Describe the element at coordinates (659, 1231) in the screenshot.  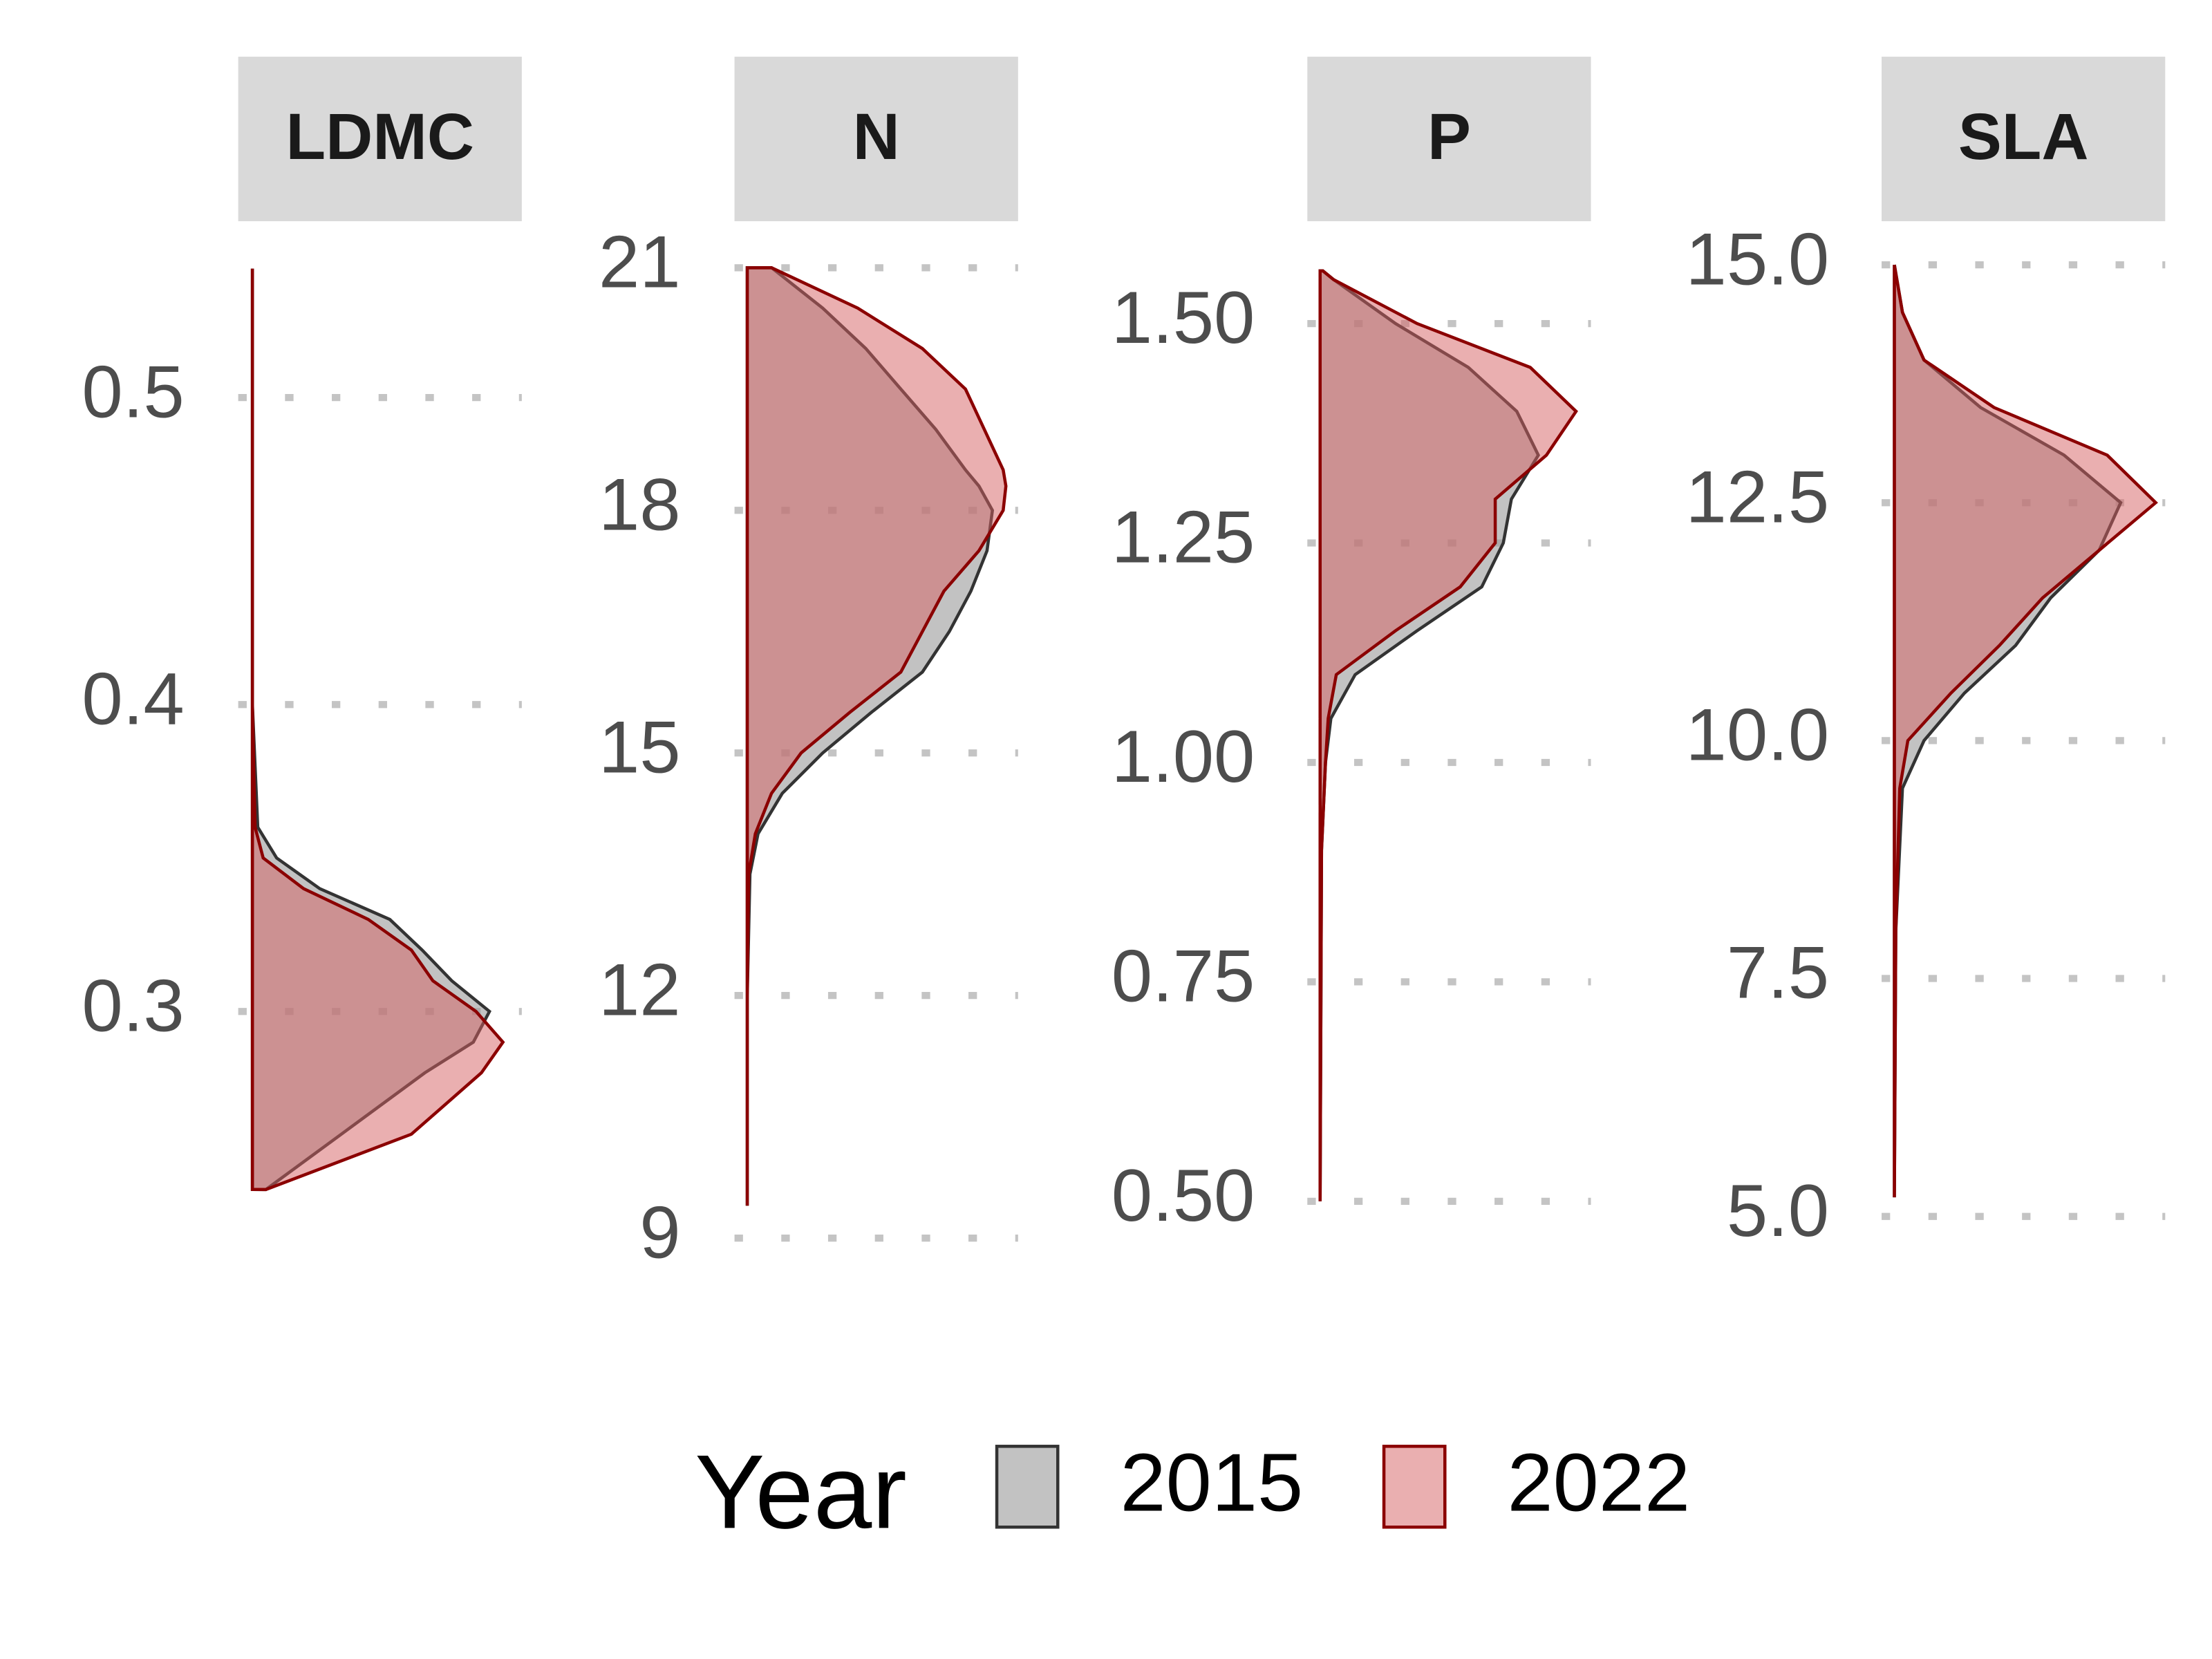
I see `y-tick-label: 9` at that location.